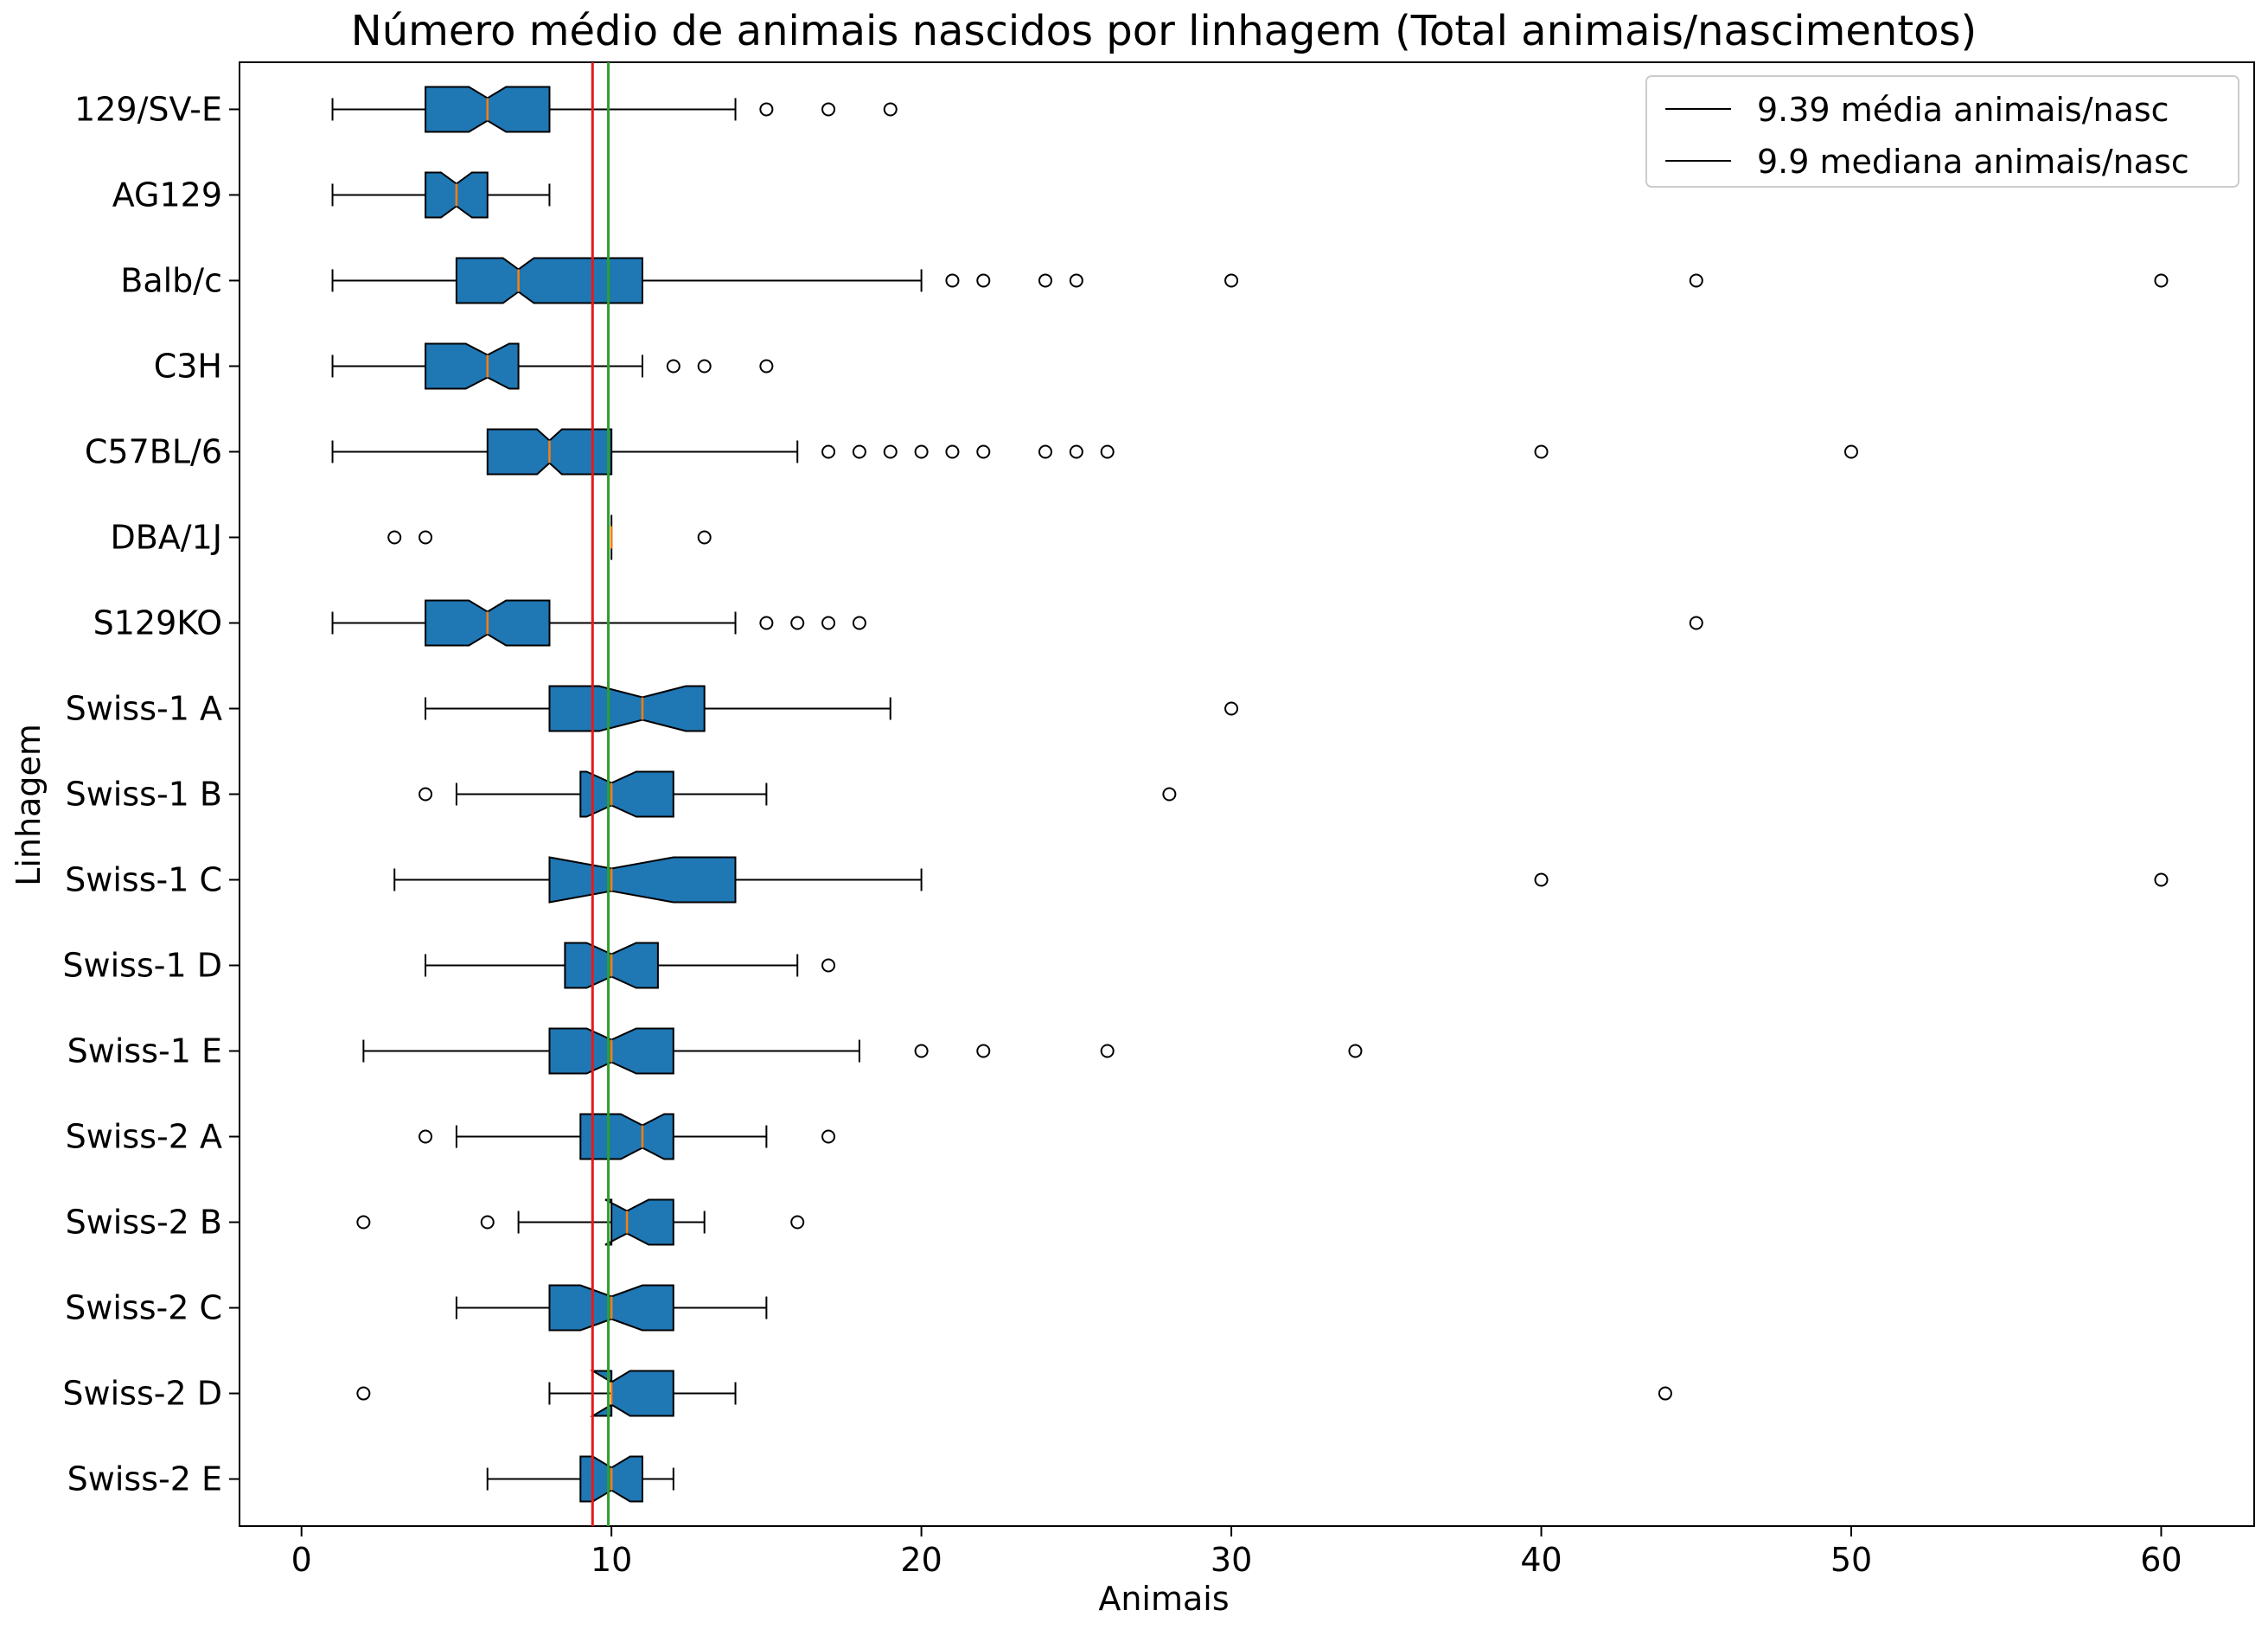 The width and height of the screenshot is (2268, 1629). What do you see at coordinates (154, 451) in the screenshot?
I see `y-tick-label: C57BL/6` at bounding box center [154, 451].